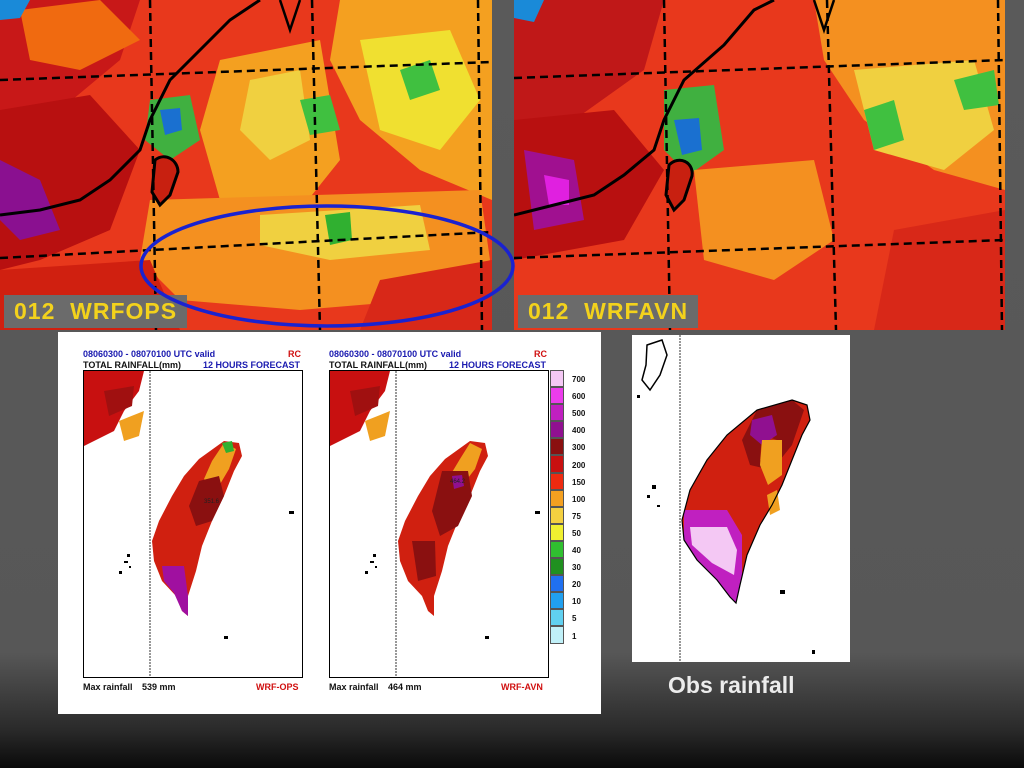 This screenshot has width=1024, height=768. What do you see at coordinates (579, 431) in the screenshot?
I see `legend-level-label: 400` at bounding box center [579, 431].